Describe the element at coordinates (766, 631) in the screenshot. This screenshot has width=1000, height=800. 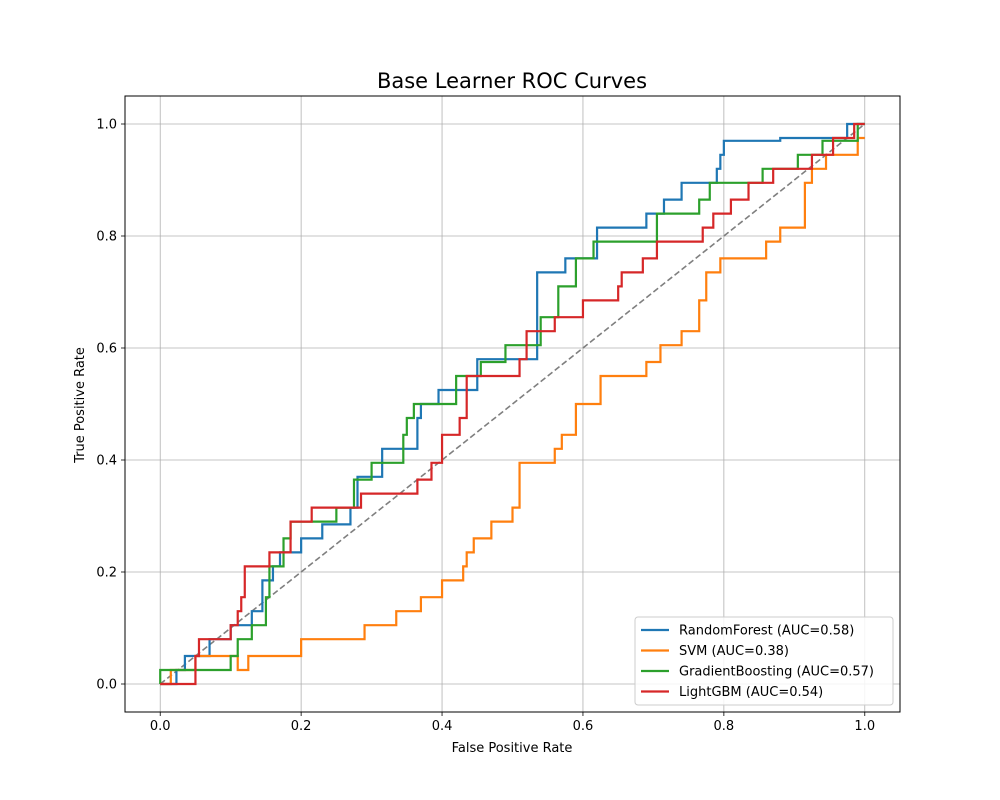
I see `legend-entry: RandomForest (AUC=0.58)` at that location.